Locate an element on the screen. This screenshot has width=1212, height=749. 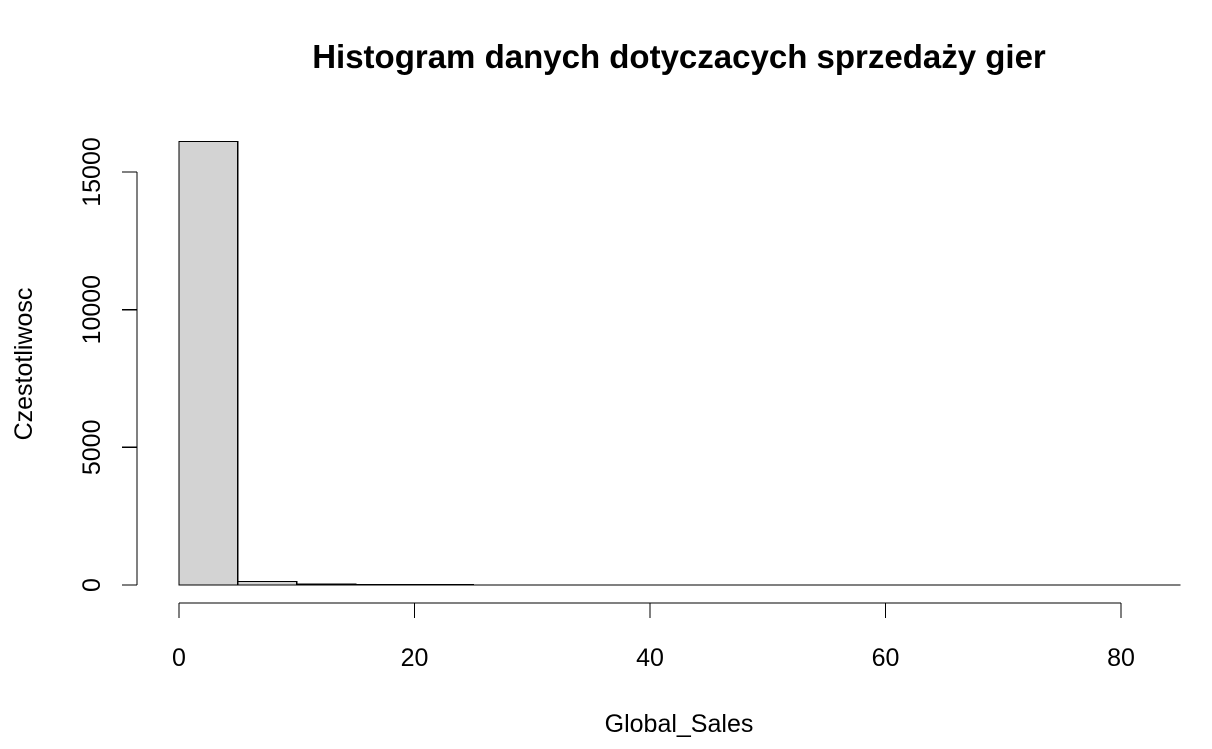
x-tick-label: 60 is located at coordinates (886, 658).